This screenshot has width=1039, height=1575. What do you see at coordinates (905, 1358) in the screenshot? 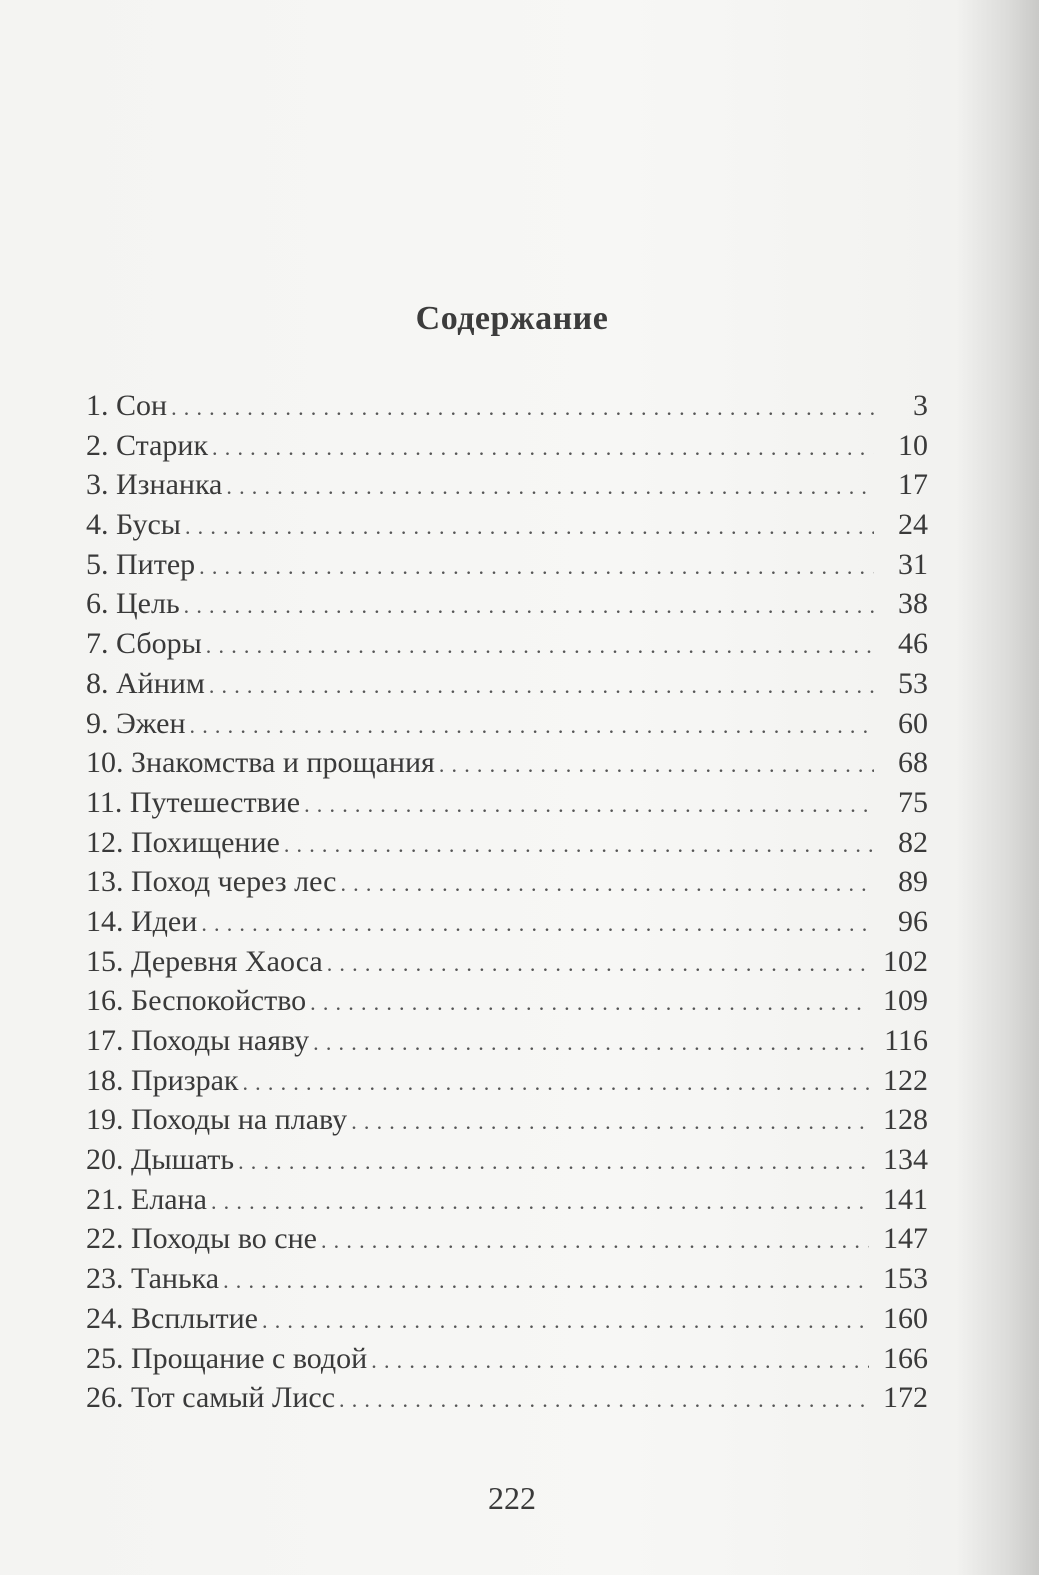
I see `toc-entry-page: 166` at bounding box center [905, 1358].